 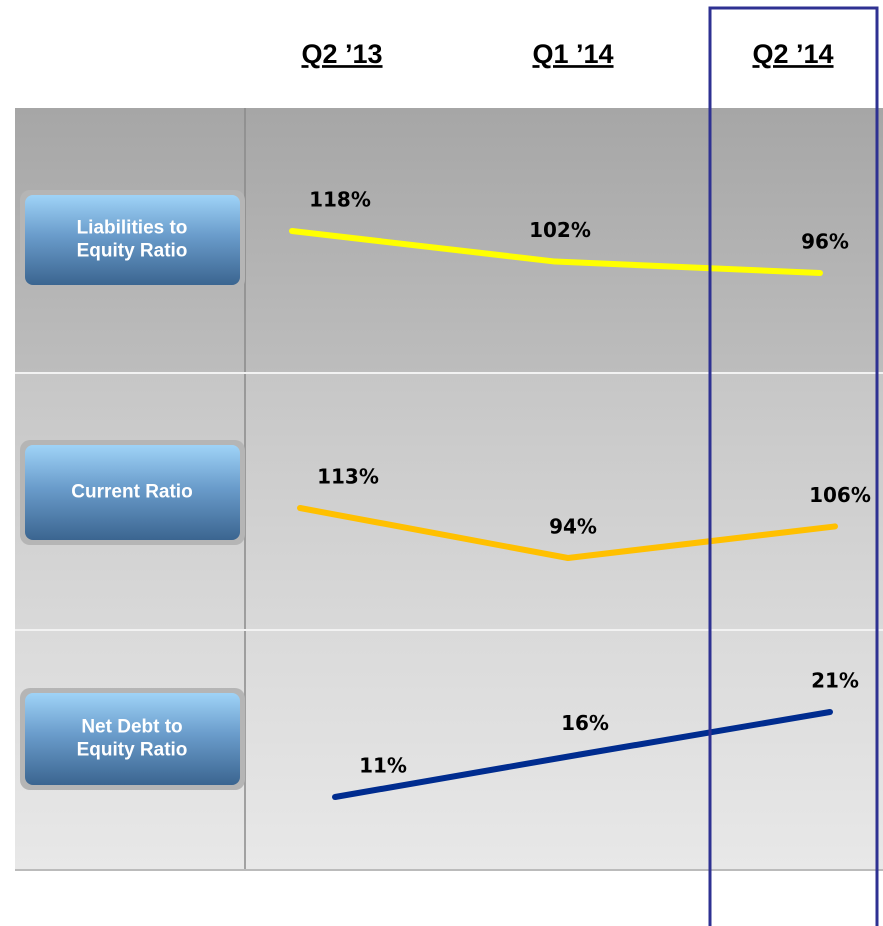 I want to click on data-label: 118%, so click(x=340, y=200).